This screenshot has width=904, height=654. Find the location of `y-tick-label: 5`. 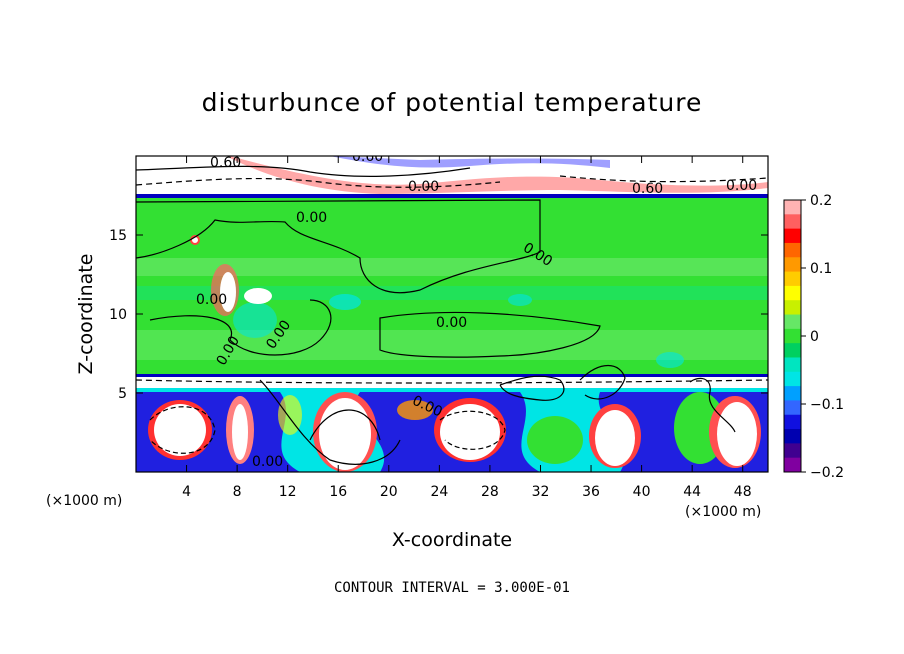

y-tick-label: 5 is located at coordinates (122, 394).